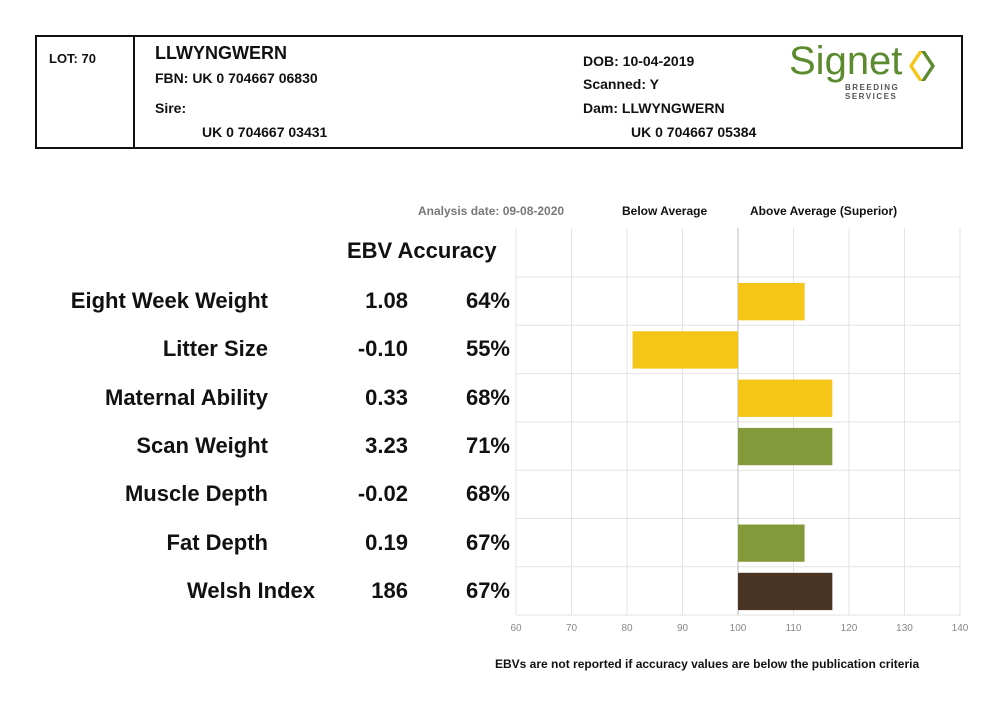 This screenshot has height=707, width=1000. I want to click on ebv-value: 186, so click(389, 590).